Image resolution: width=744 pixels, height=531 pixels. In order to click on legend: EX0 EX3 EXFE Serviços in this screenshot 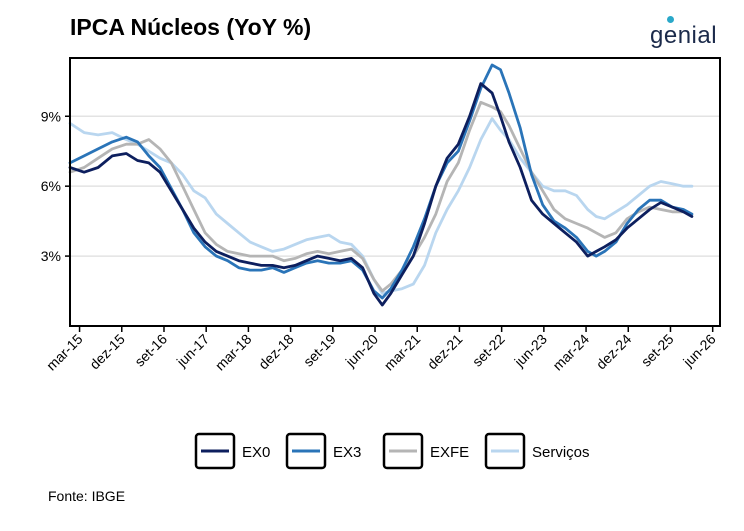, I will do `click(392, 451)`.